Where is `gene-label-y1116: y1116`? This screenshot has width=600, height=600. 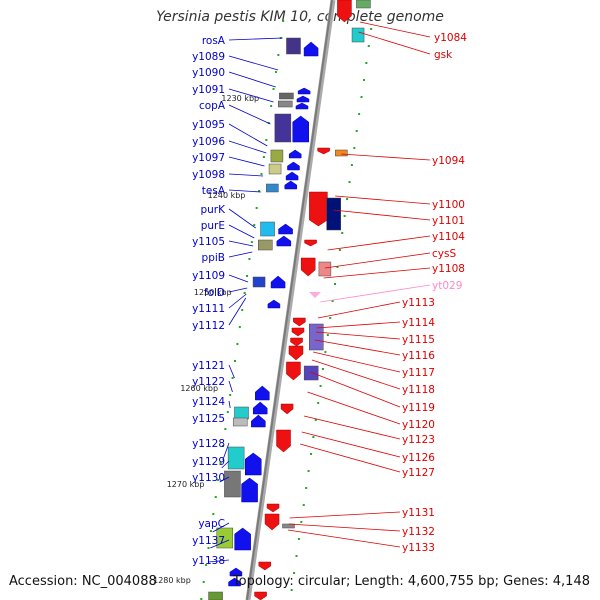 gene-label-y1116: y1116 is located at coordinates (418, 356).